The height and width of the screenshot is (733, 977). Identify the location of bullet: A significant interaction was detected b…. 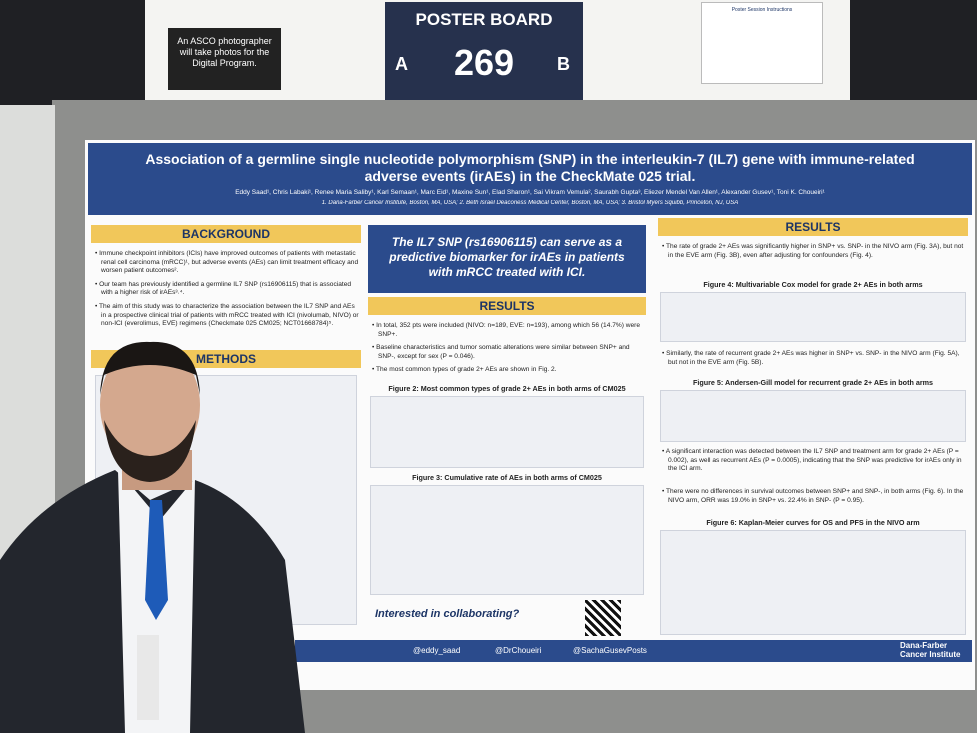
(813, 461).